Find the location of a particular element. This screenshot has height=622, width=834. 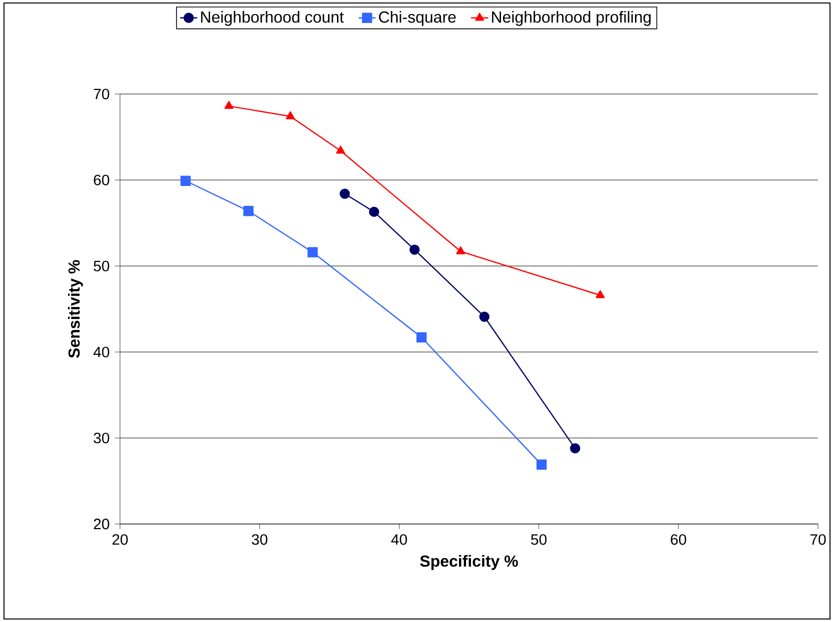

x-tick-label: 60 is located at coordinates (678, 539).